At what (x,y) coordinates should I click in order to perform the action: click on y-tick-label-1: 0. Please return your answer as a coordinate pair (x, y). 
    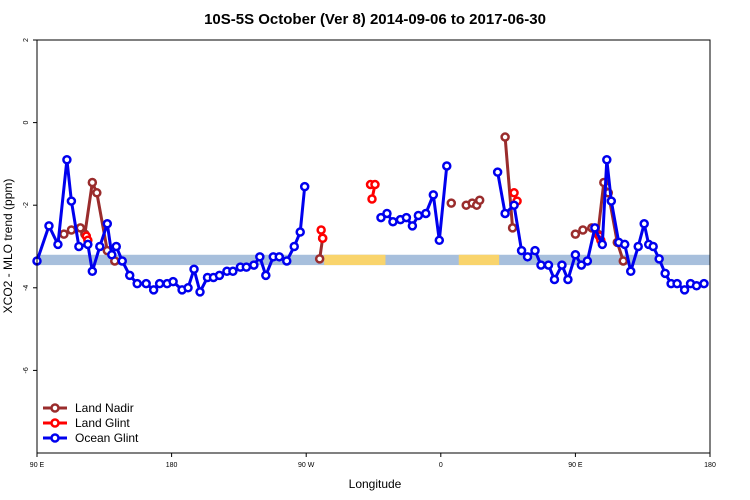
    Looking at the image, I should click on (26, 123).